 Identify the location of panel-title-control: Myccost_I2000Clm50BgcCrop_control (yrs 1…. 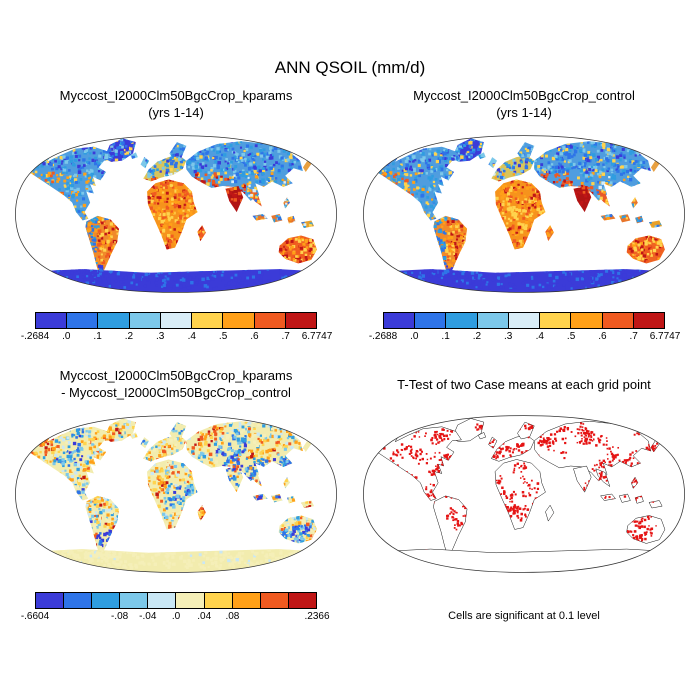
(524, 106).